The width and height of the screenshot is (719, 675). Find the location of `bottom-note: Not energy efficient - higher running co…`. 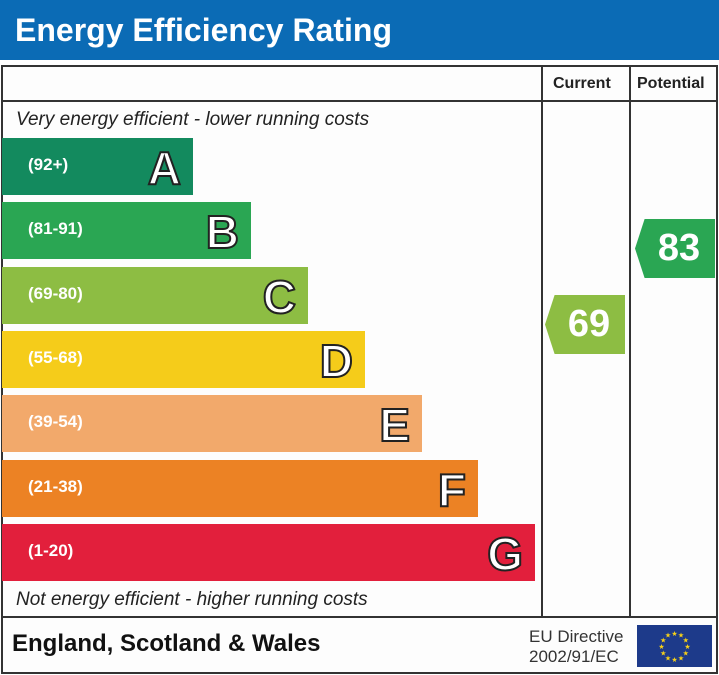

bottom-note: Not energy efficient - higher running co… is located at coordinates (192, 599).